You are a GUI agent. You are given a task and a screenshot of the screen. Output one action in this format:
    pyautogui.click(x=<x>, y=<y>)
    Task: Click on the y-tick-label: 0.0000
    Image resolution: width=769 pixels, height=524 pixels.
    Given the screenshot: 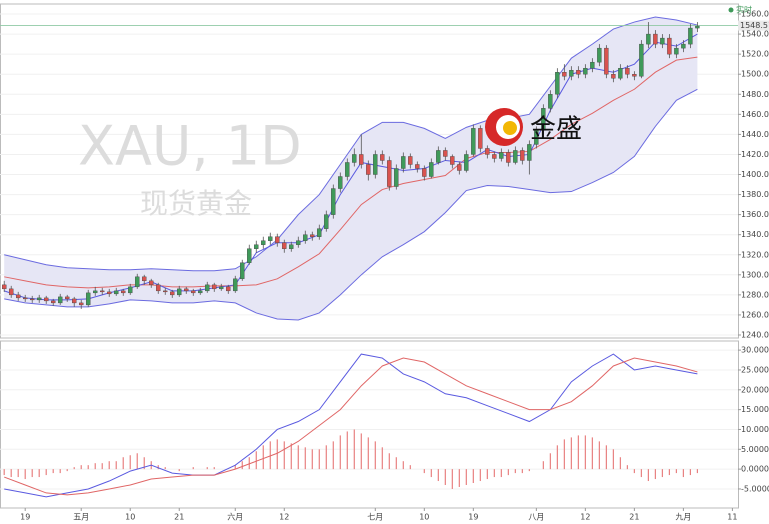 What is the action you would take?
    pyautogui.click(x=755, y=469)
    